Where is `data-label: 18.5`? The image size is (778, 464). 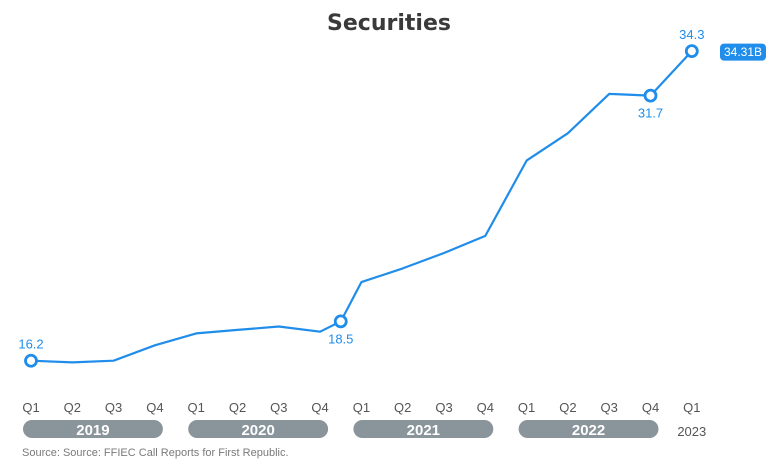 data-label: 18.5 is located at coordinates (340, 338).